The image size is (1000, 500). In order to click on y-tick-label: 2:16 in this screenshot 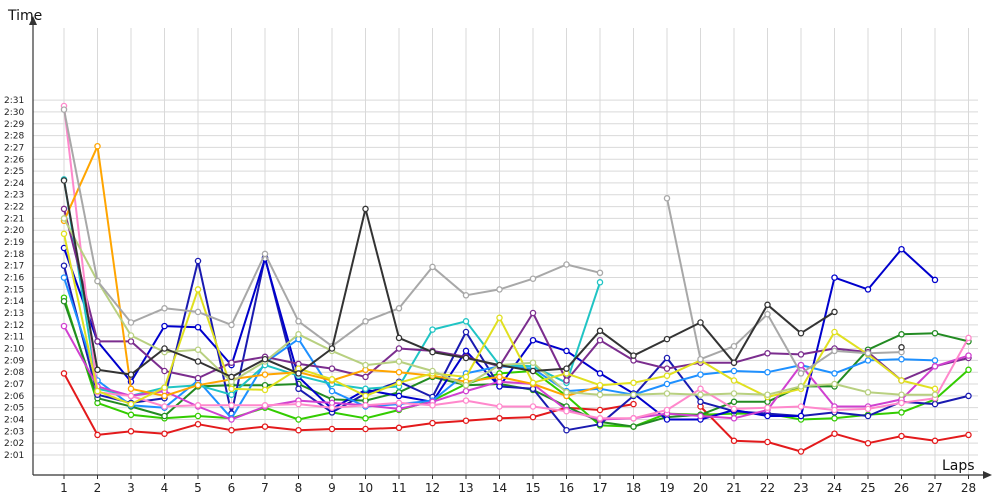, I will do `click(14, 279)`.